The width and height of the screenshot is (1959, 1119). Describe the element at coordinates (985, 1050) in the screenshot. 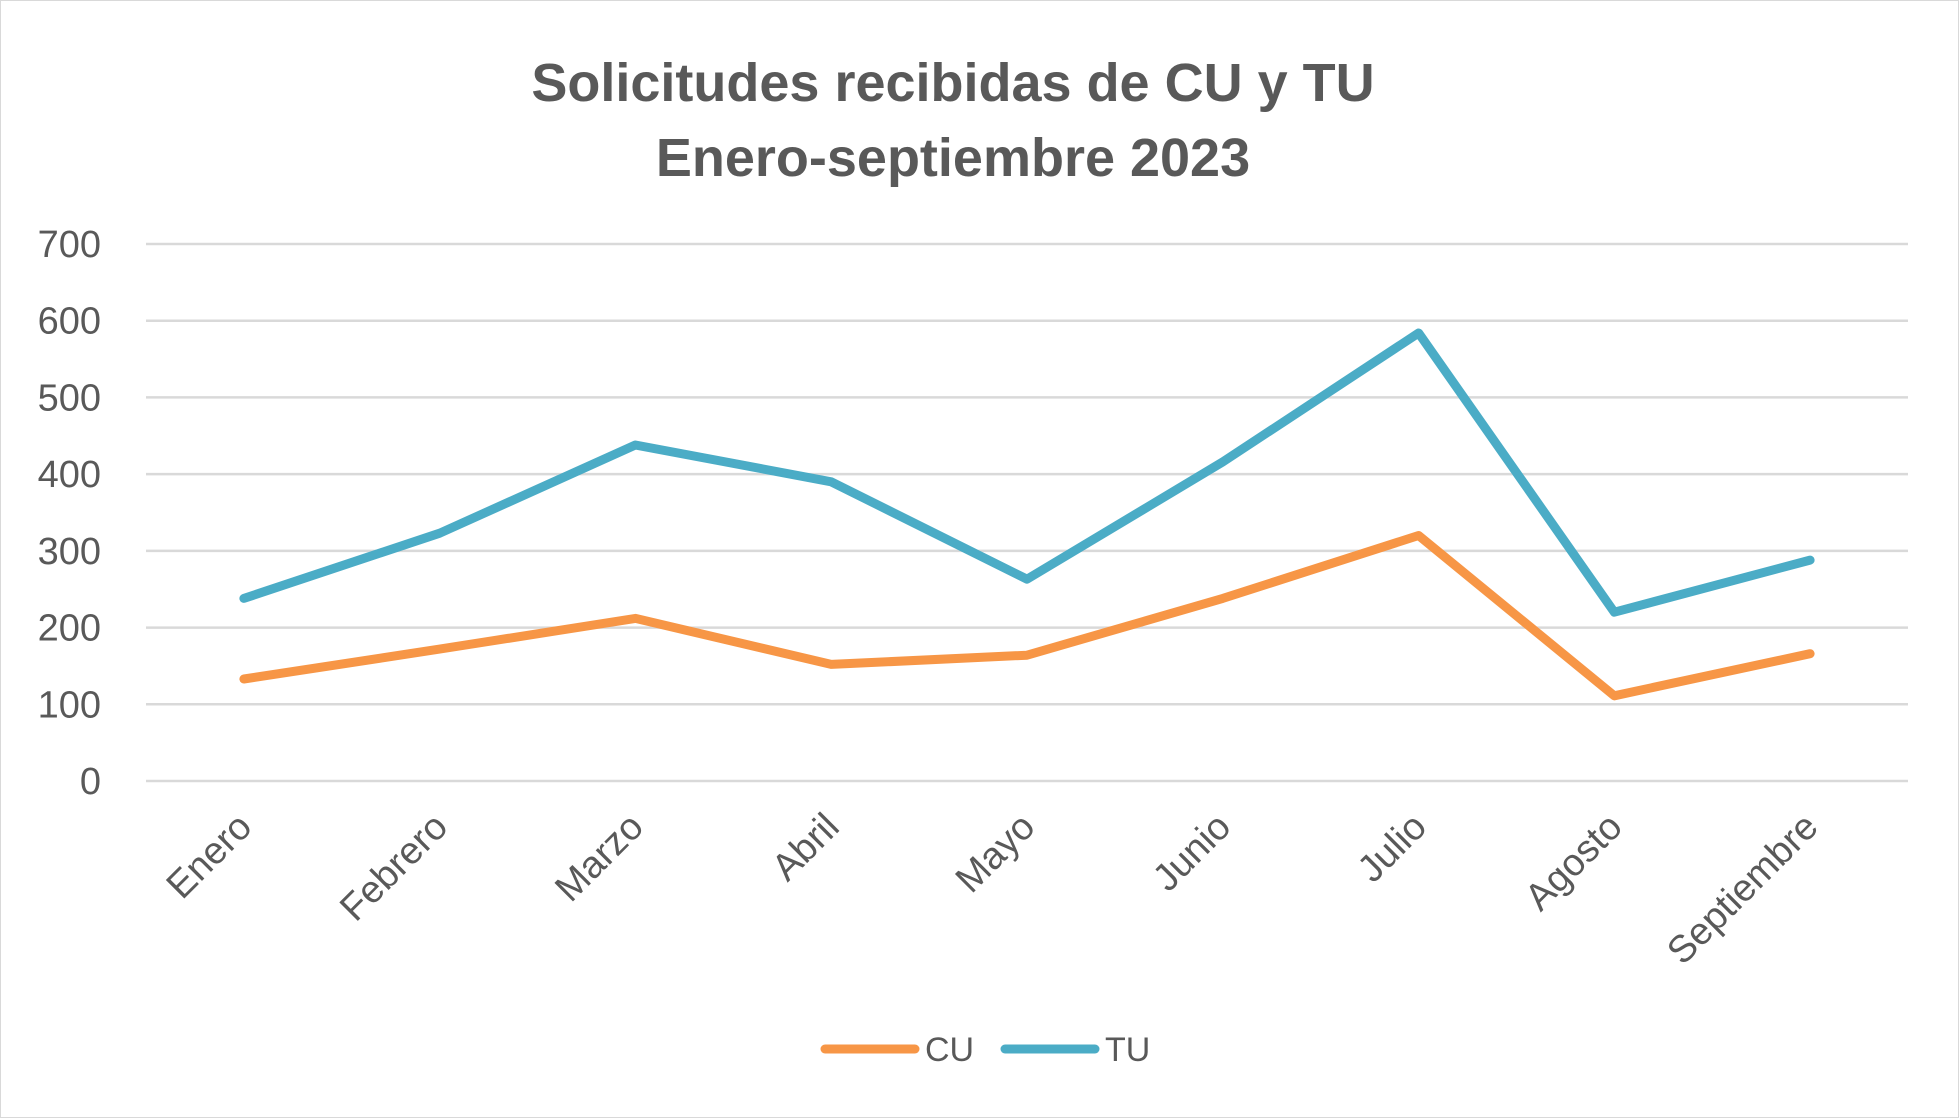

I see `legend: CU TU` at that location.